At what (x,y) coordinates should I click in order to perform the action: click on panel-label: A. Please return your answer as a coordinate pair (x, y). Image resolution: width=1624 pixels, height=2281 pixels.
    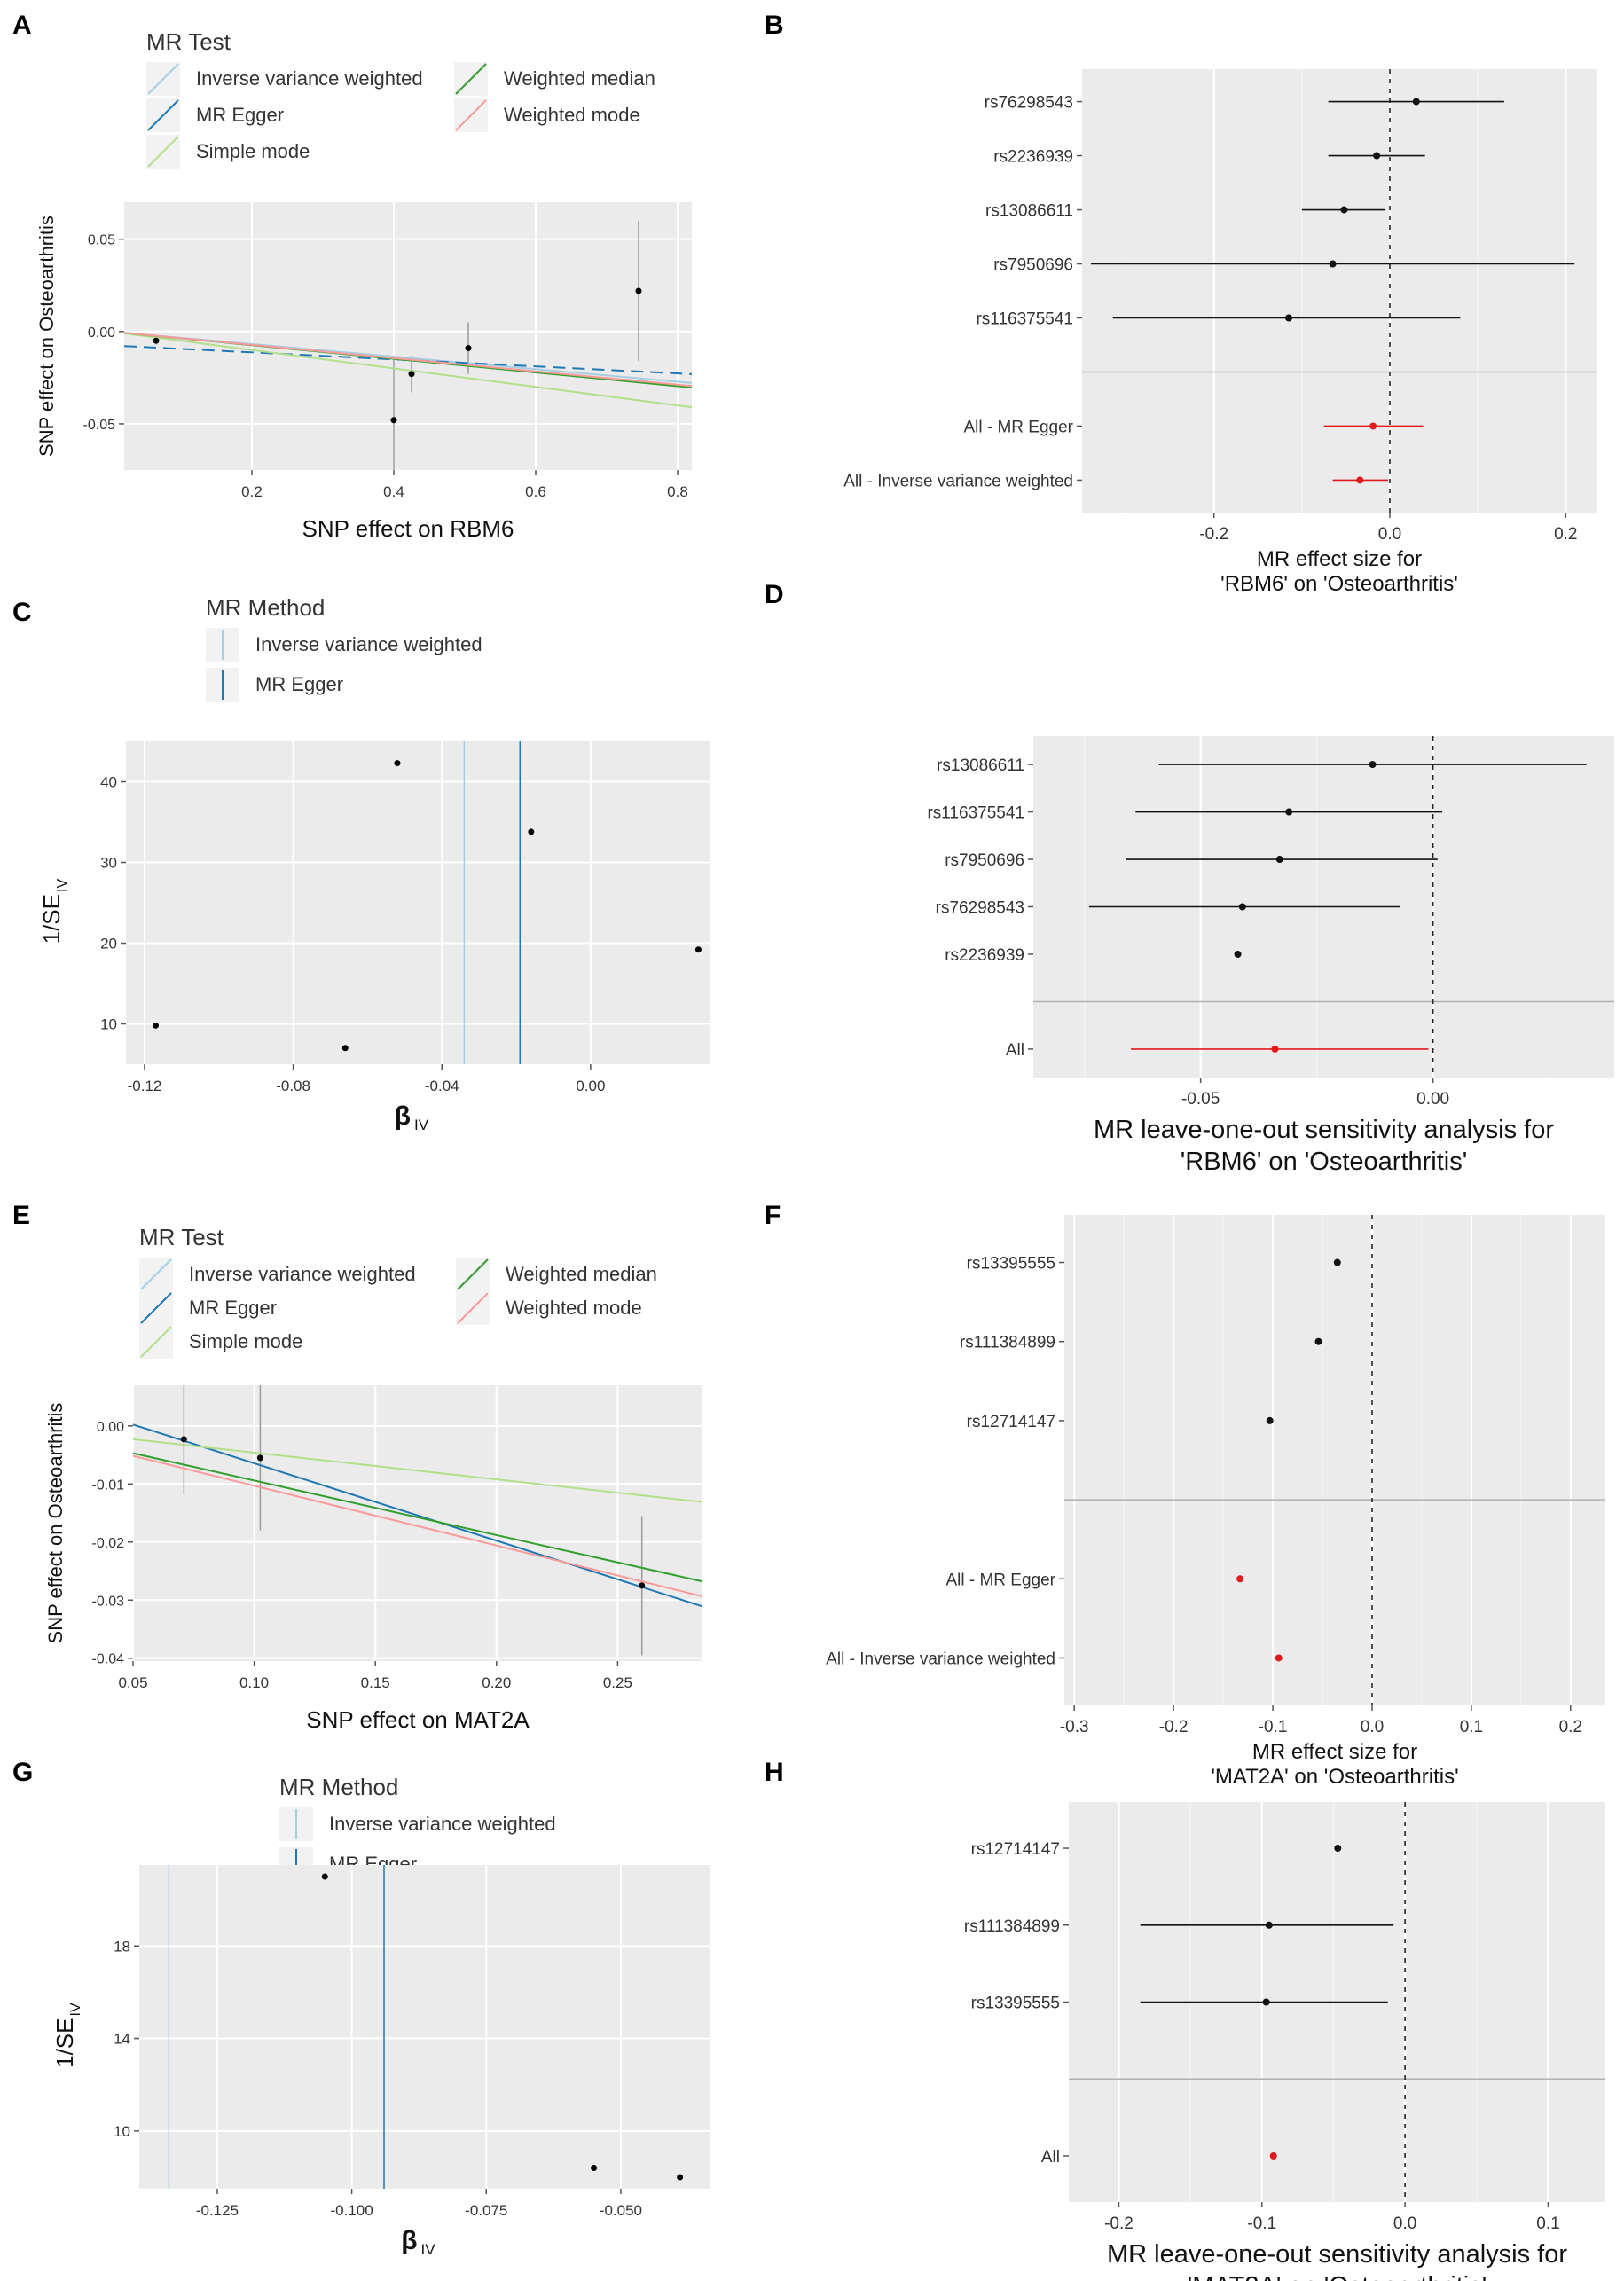
    Looking at the image, I should click on (22, 25).